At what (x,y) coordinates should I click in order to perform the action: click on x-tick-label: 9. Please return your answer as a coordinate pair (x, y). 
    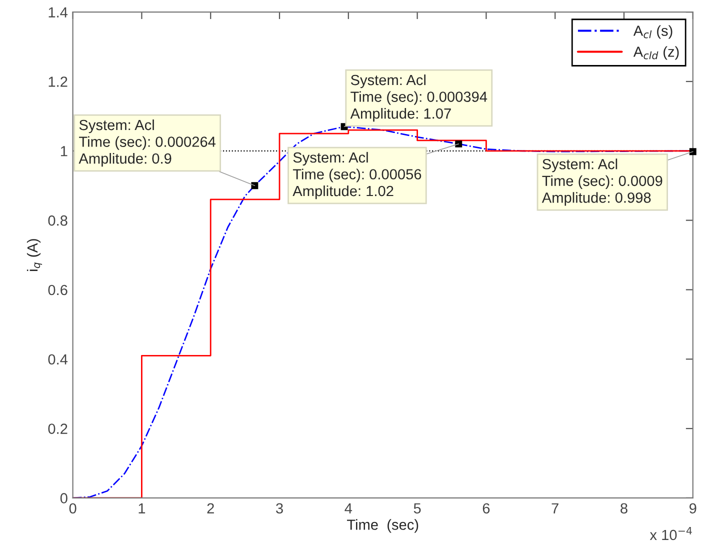
    Looking at the image, I should click on (693, 508).